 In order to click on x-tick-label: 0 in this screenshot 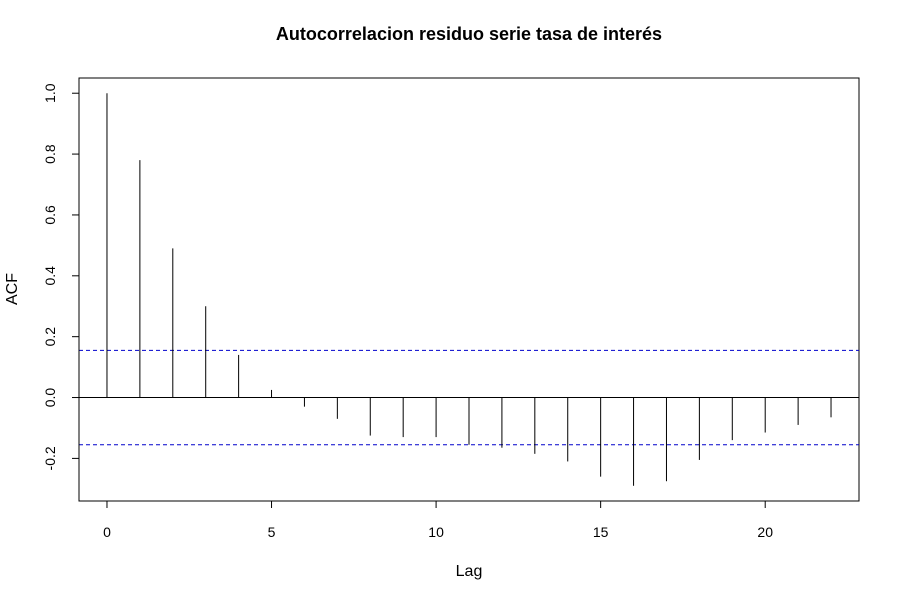, I will do `click(107, 532)`.